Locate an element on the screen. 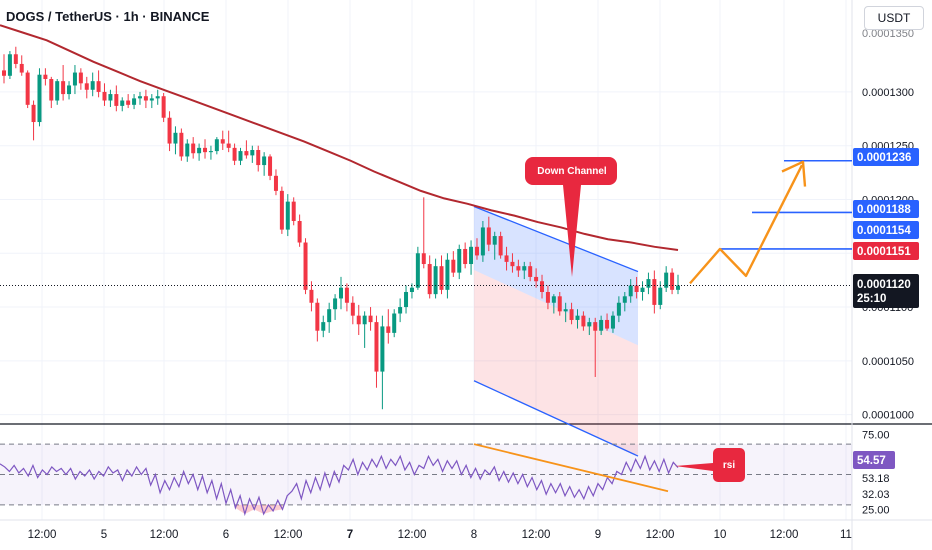 Image resolution: width=932 pixels, height=550 pixels. rsi-current-box is located at coordinates (874, 460).